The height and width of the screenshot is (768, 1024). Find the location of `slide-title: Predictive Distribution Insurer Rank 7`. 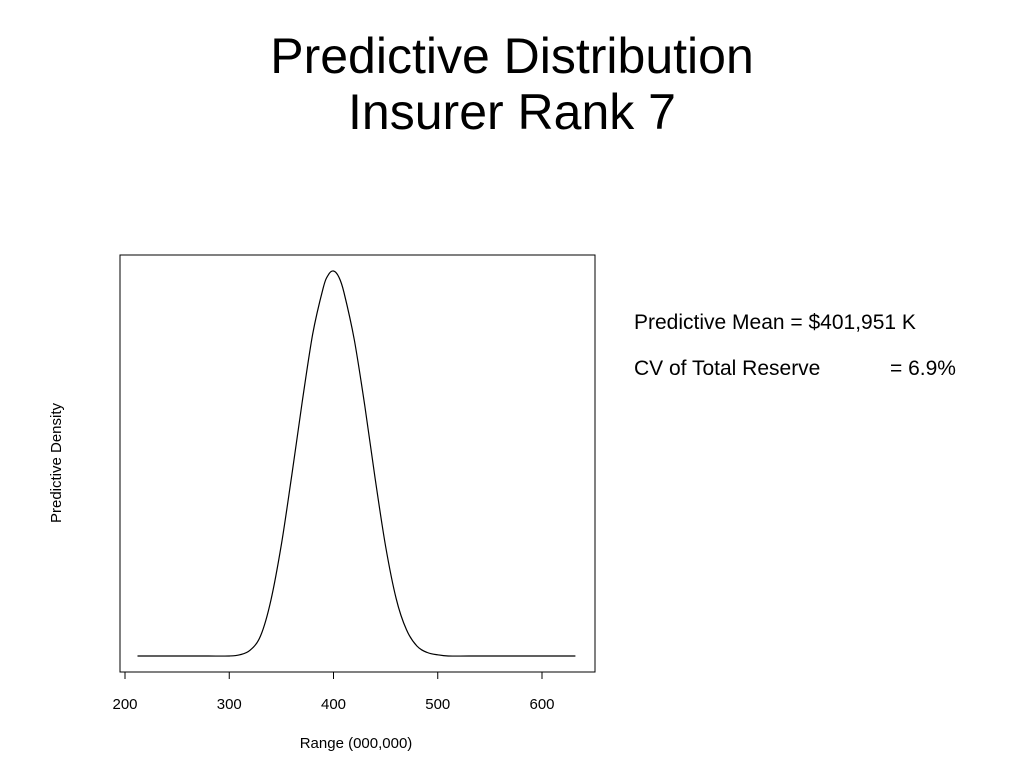

slide-title: Predictive Distribution Insurer Rank 7 is located at coordinates (512, 84).